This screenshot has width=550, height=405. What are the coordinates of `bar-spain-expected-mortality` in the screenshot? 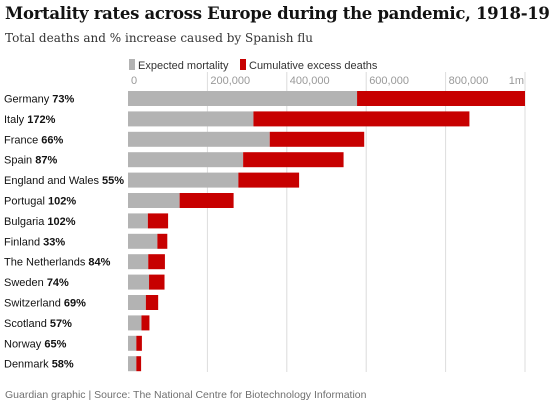 It's located at (186, 160).